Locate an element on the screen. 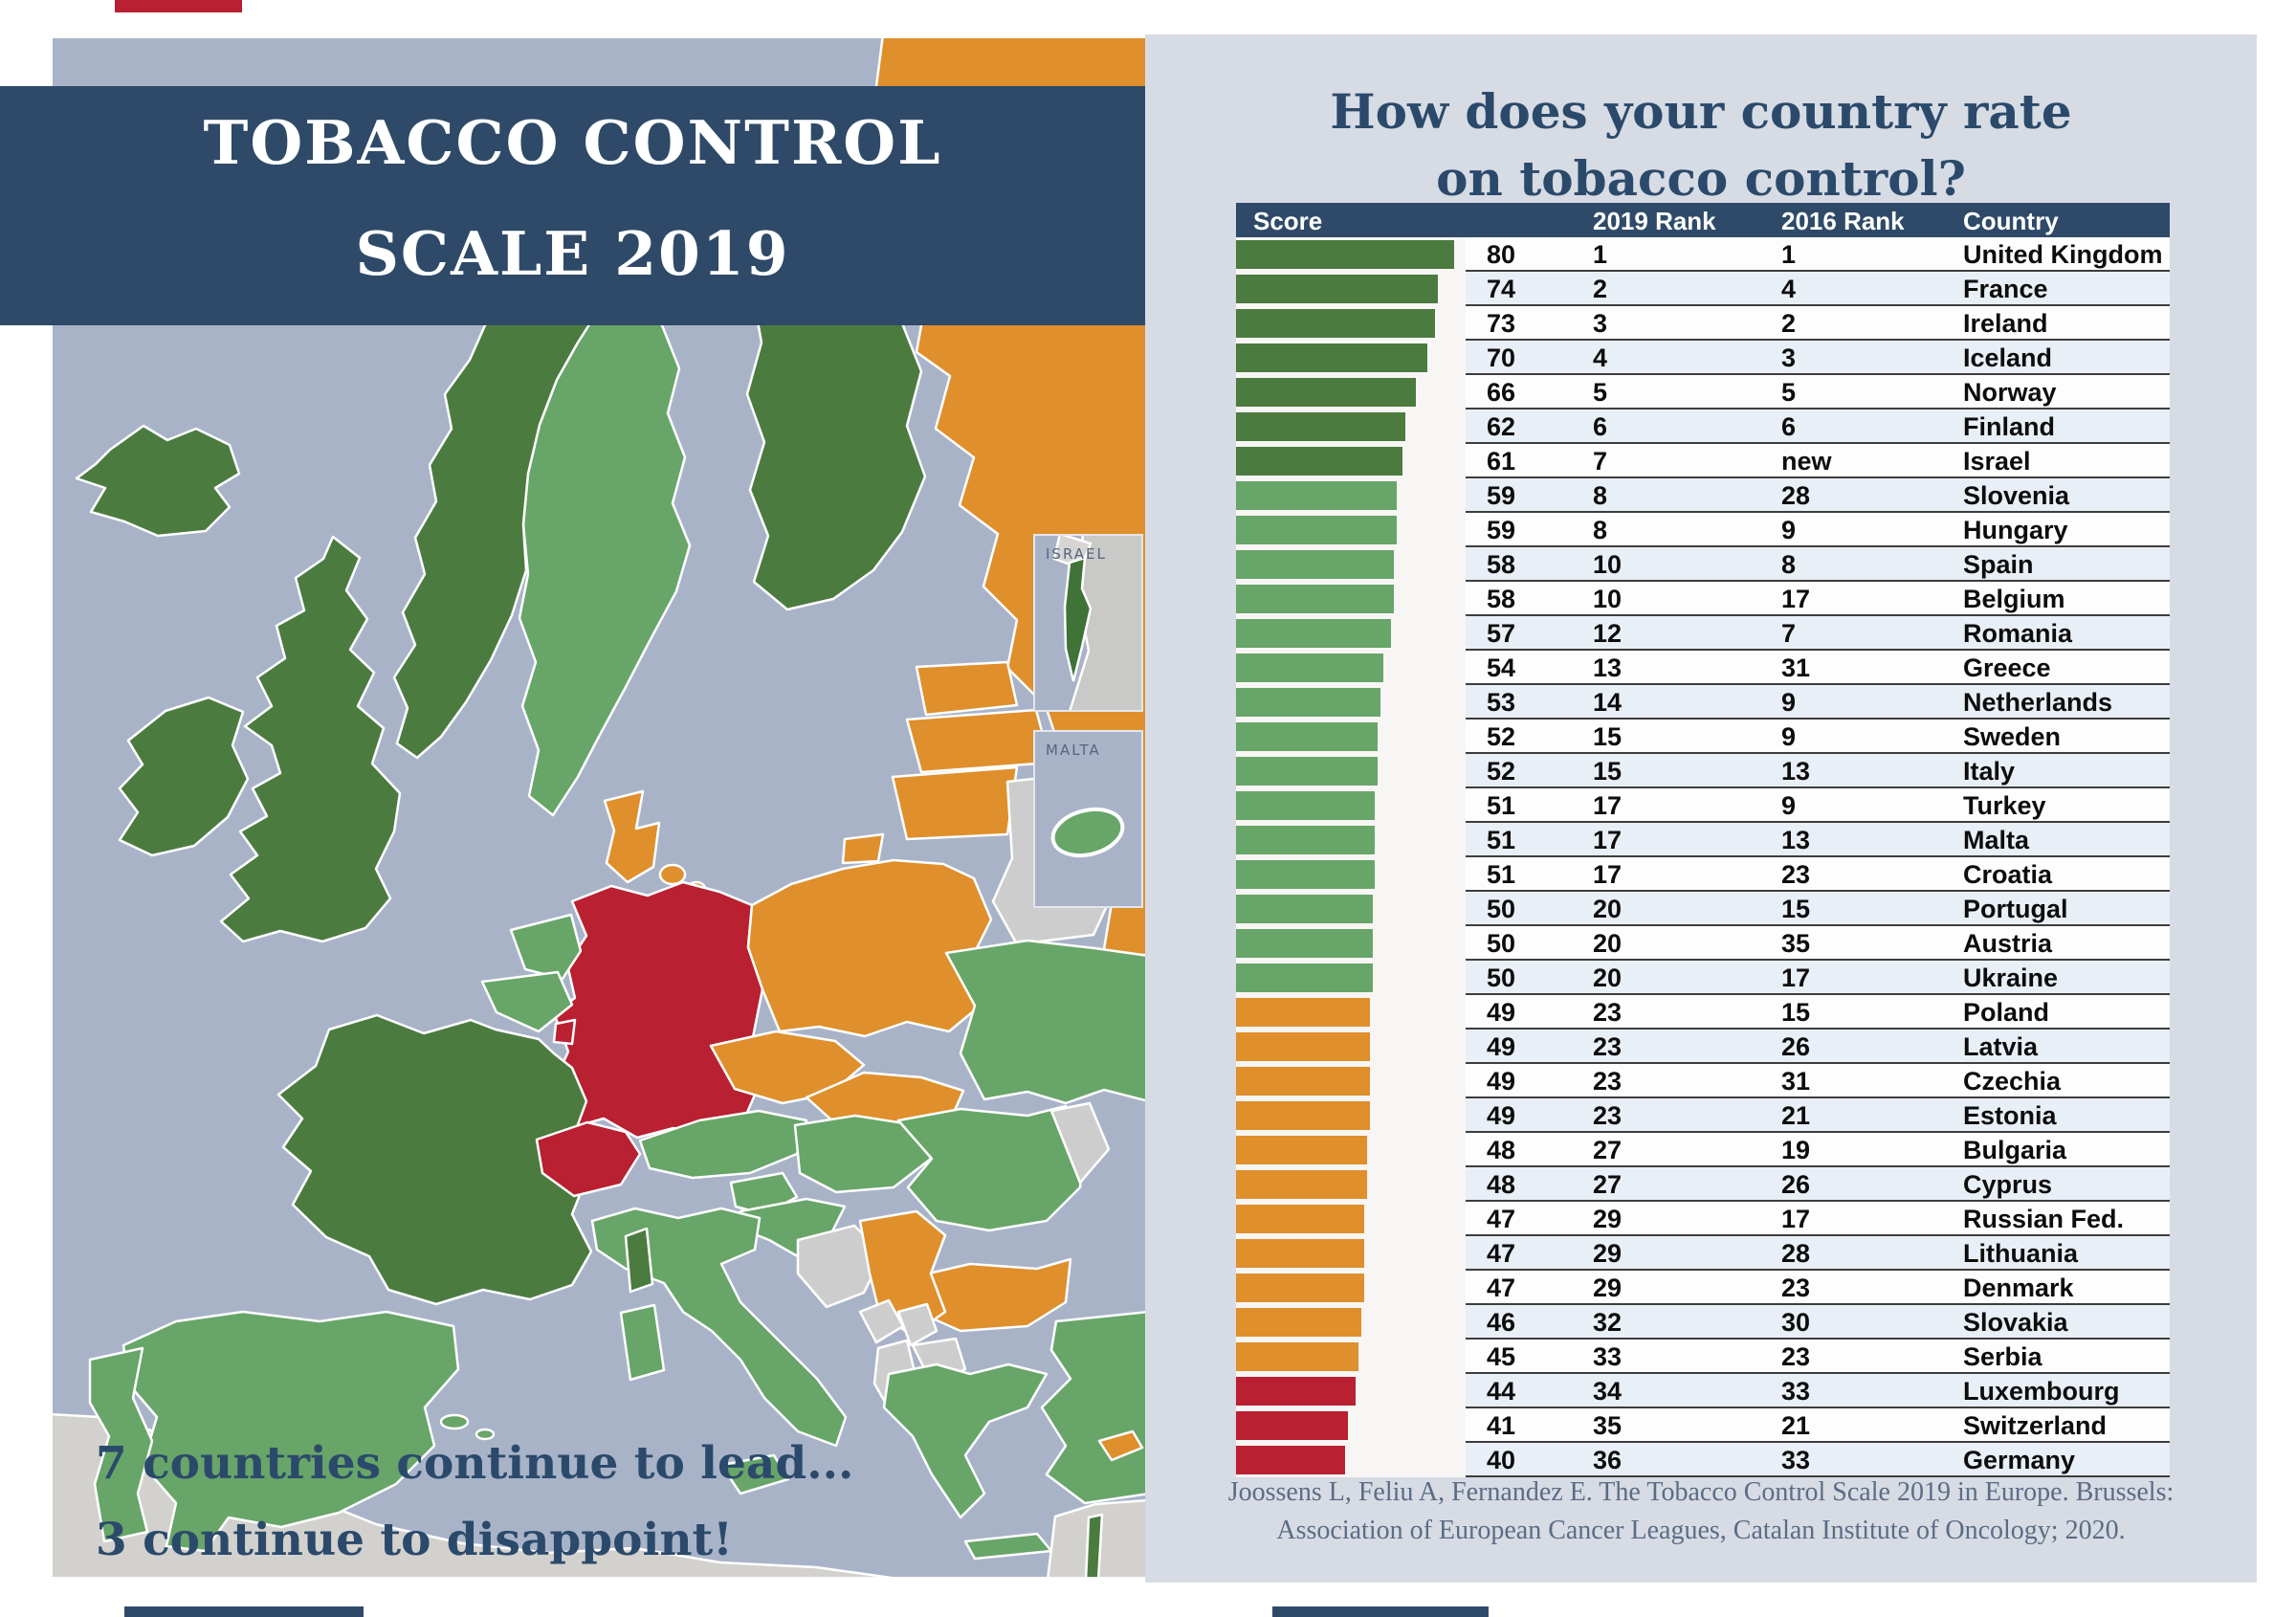 The width and height of the screenshot is (2296, 1617). map-country-ukraine is located at coordinates (1044, 1022).